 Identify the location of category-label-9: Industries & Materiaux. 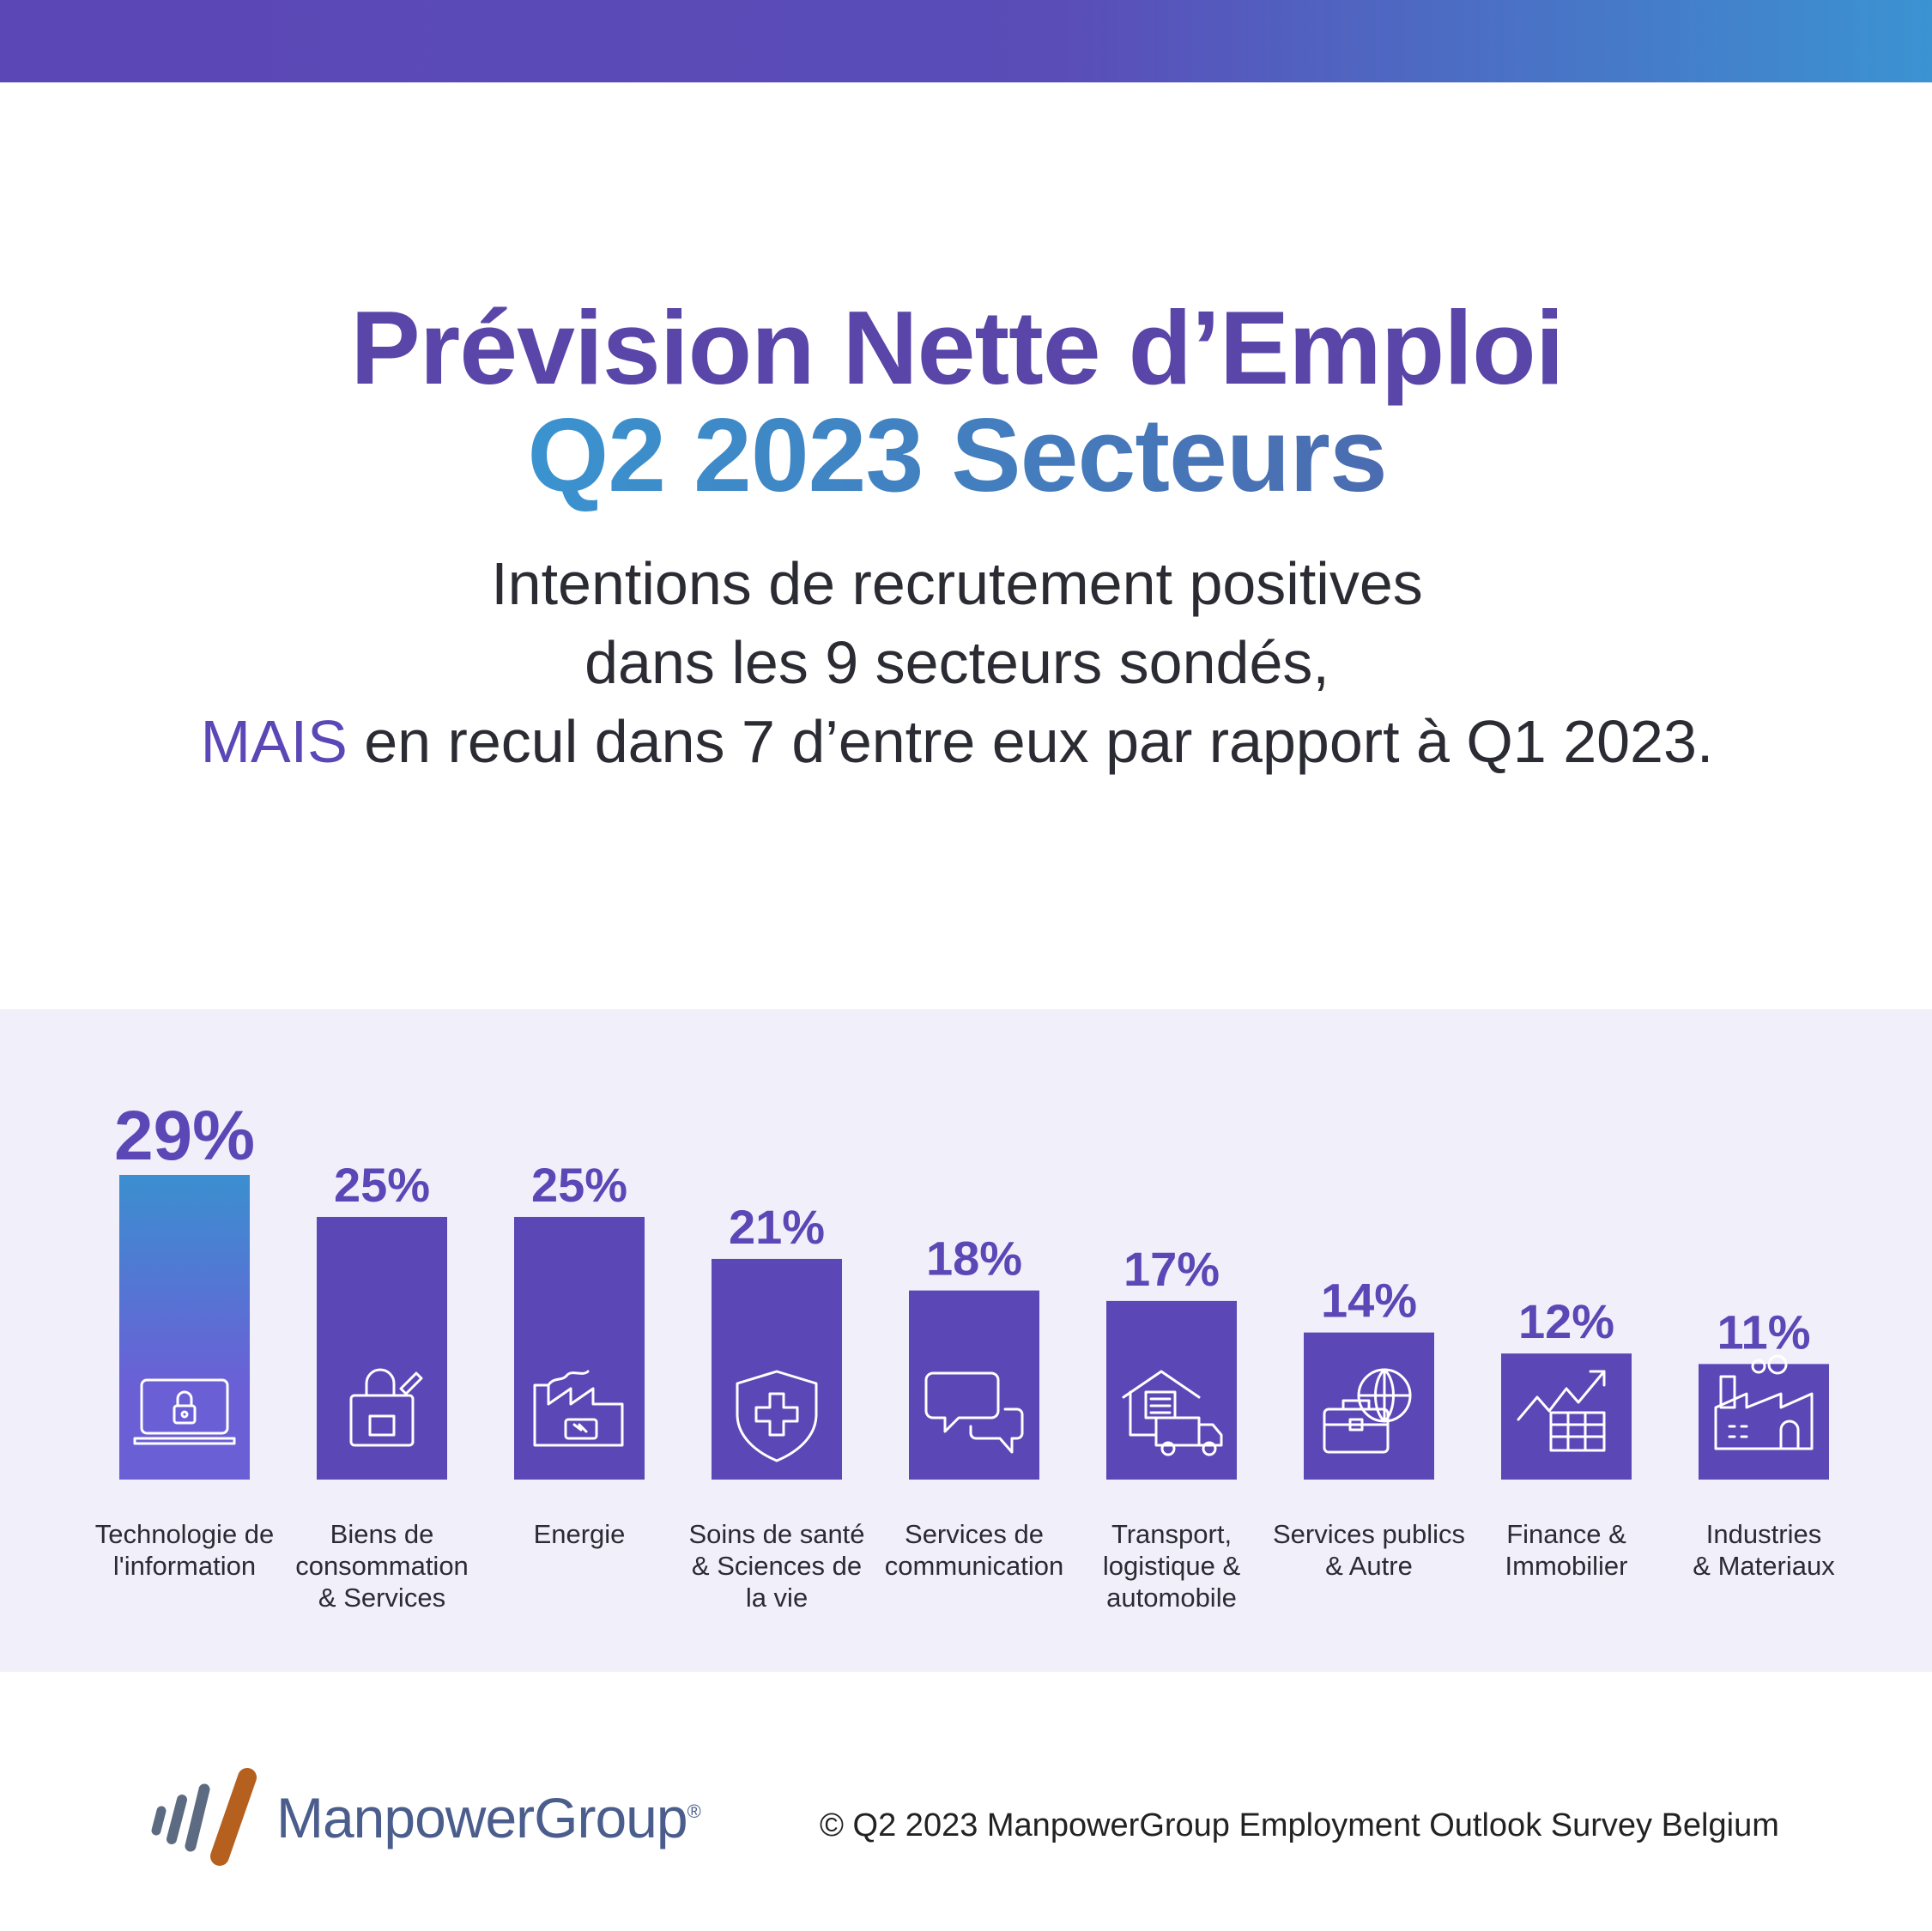
(1764, 1550).